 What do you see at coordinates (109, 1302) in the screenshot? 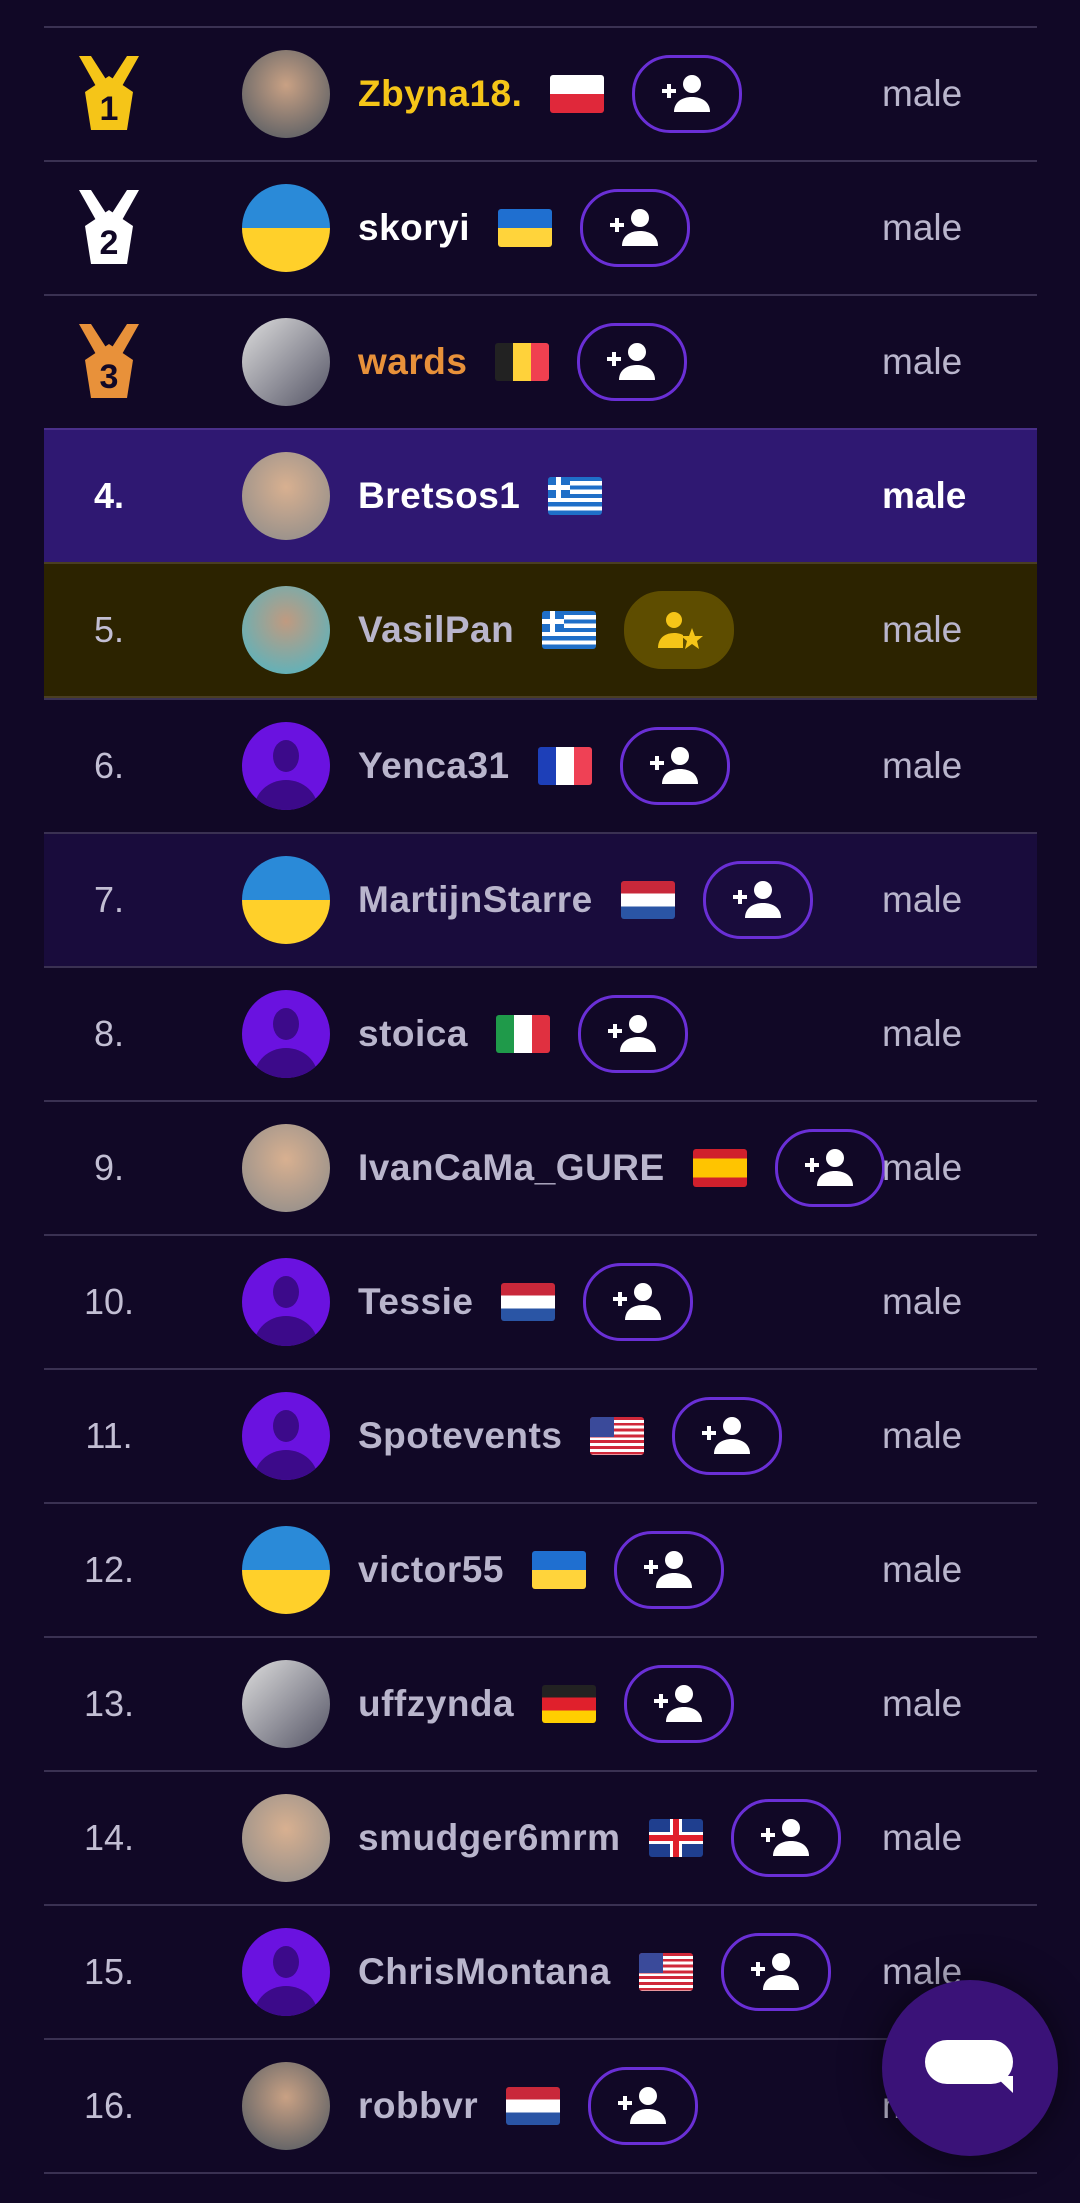
I see `rank: 10.` at bounding box center [109, 1302].